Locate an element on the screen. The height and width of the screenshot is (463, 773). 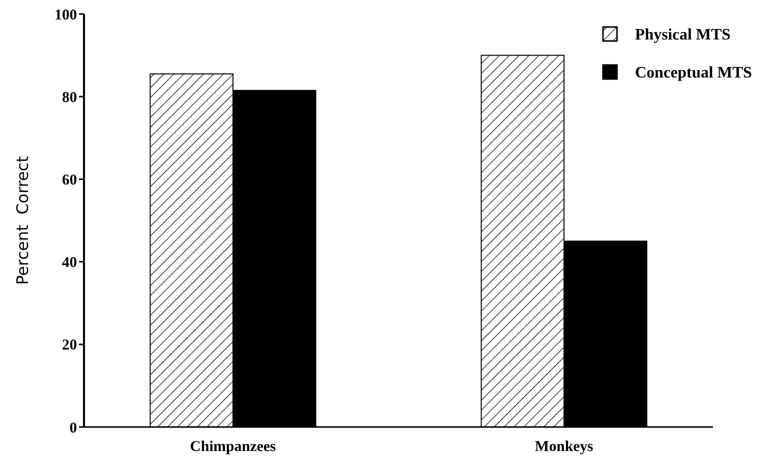
y-tick-label: 80 is located at coordinates (69, 98).